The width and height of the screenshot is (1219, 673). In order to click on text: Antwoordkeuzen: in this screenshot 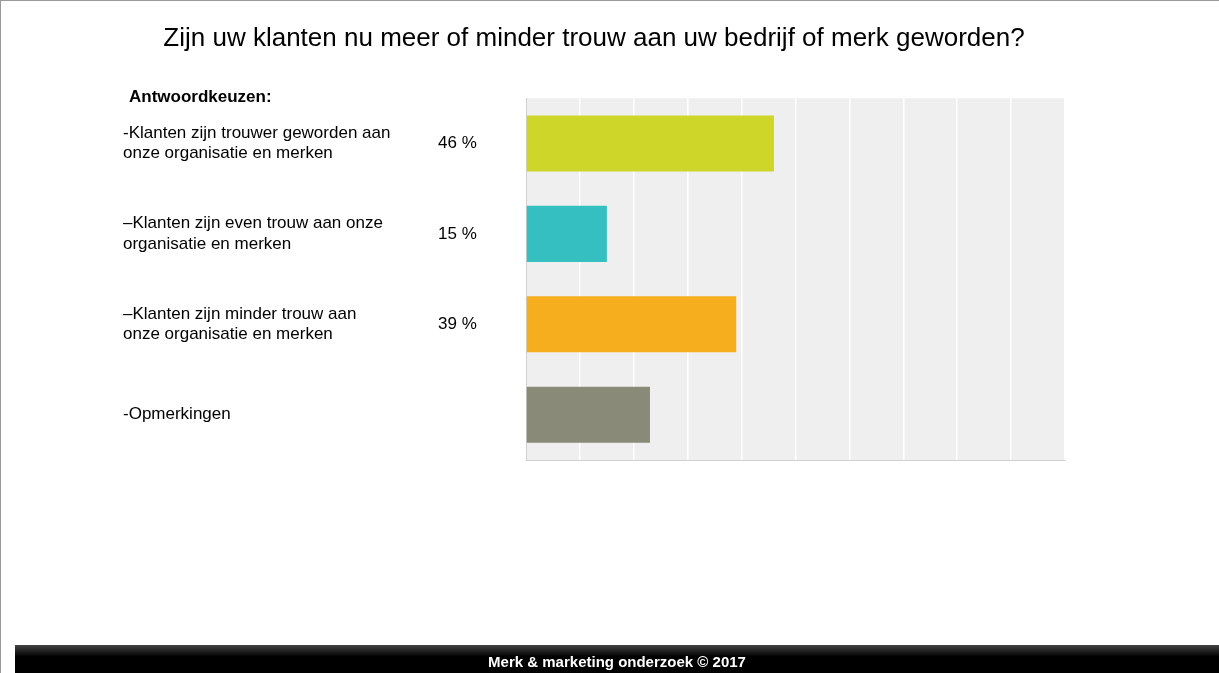, I will do `click(200, 97)`.